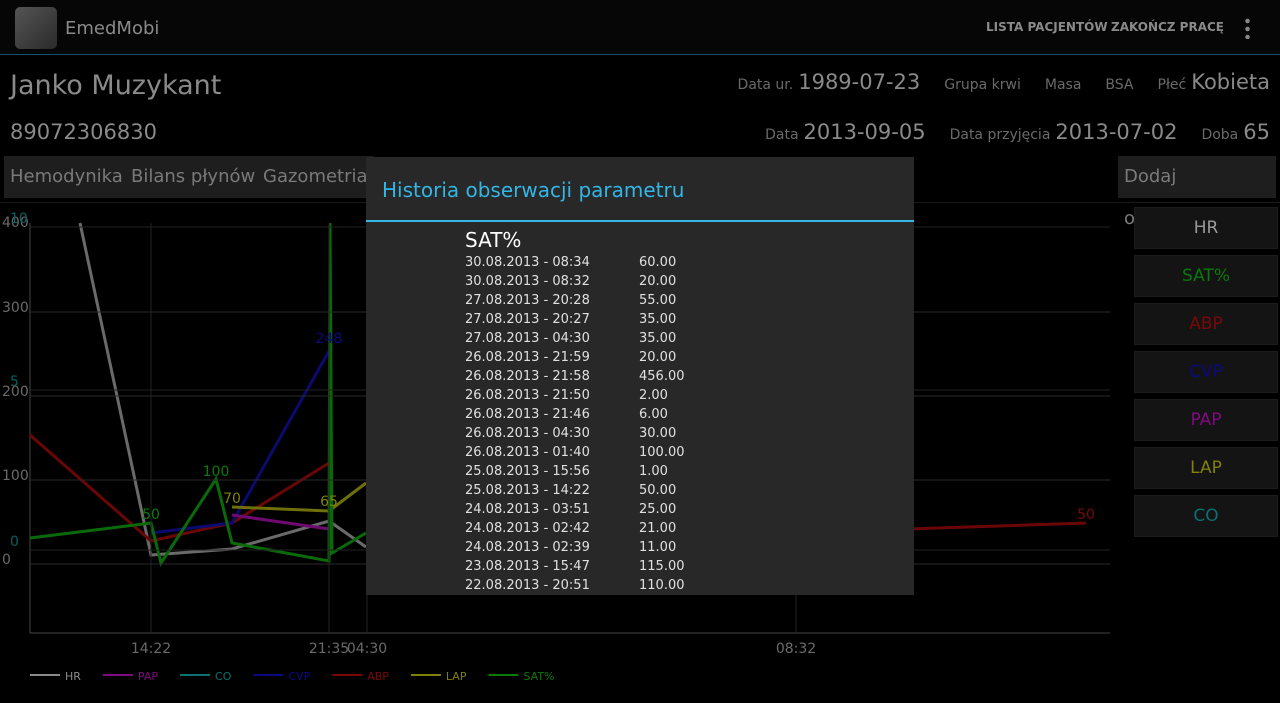  I want to click on x-tick-label: 04:30, so click(367, 649).